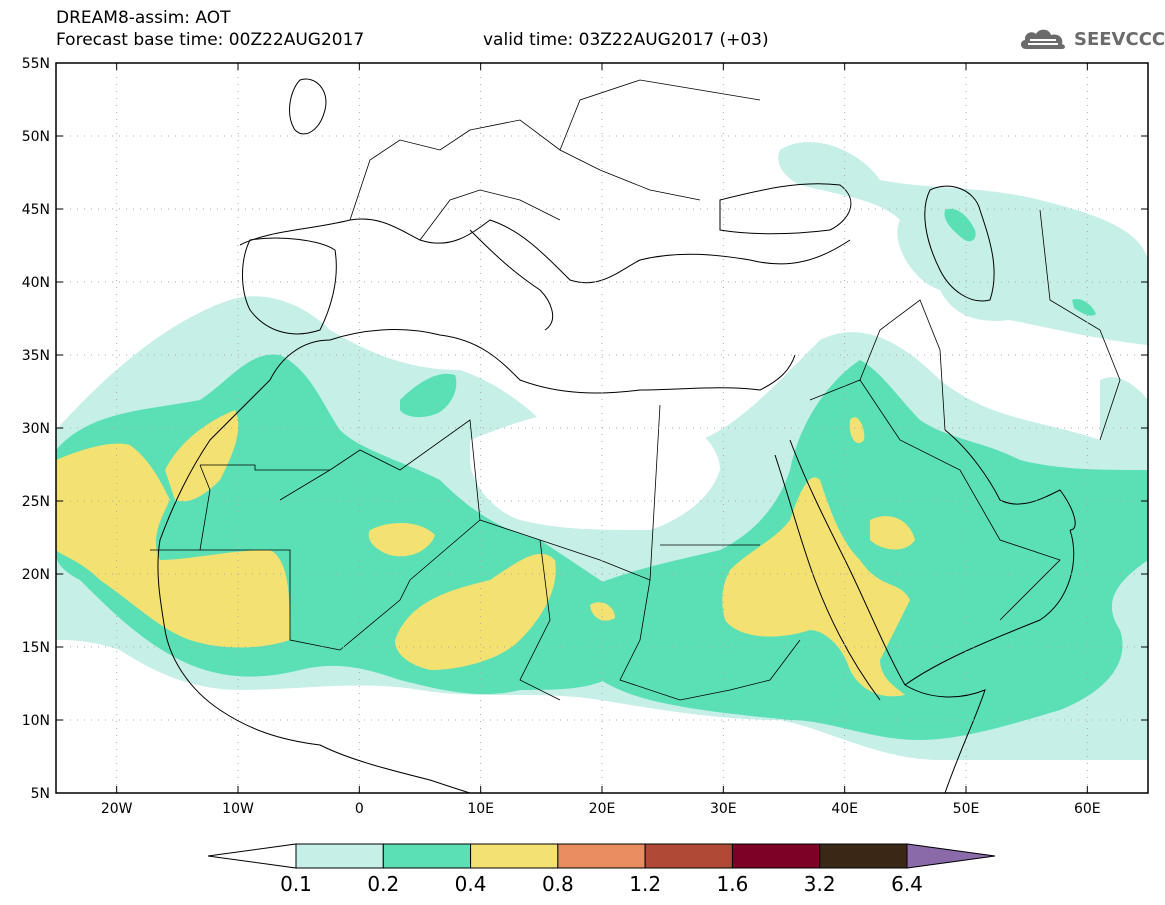  I want to click on coast-italy, so click(511, 280).